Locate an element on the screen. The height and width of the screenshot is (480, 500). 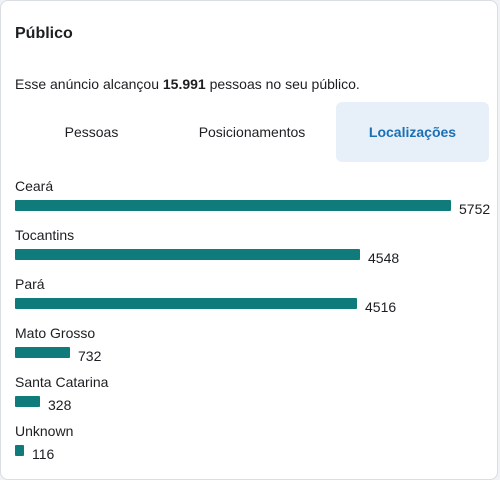
location-name: Mato Grosso is located at coordinates (55, 333).